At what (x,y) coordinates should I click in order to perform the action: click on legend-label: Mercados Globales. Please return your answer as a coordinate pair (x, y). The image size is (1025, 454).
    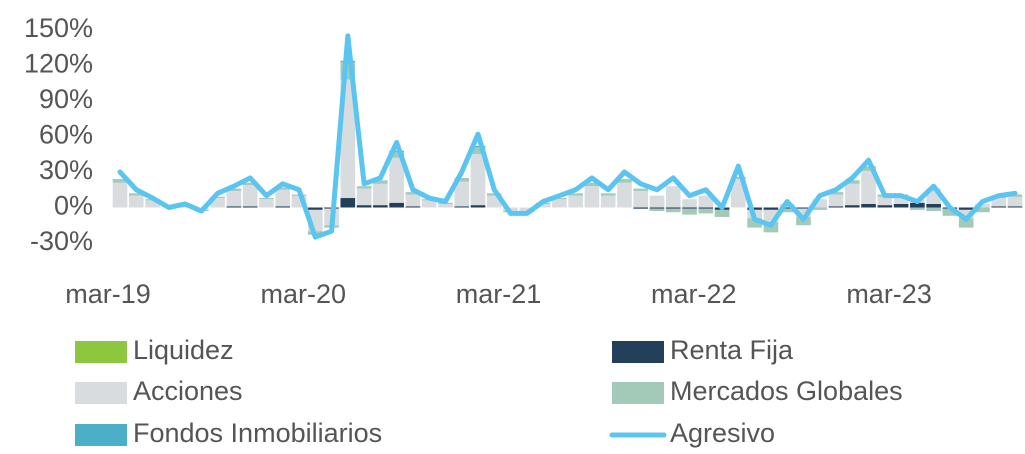
    Looking at the image, I should click on (786, 391).